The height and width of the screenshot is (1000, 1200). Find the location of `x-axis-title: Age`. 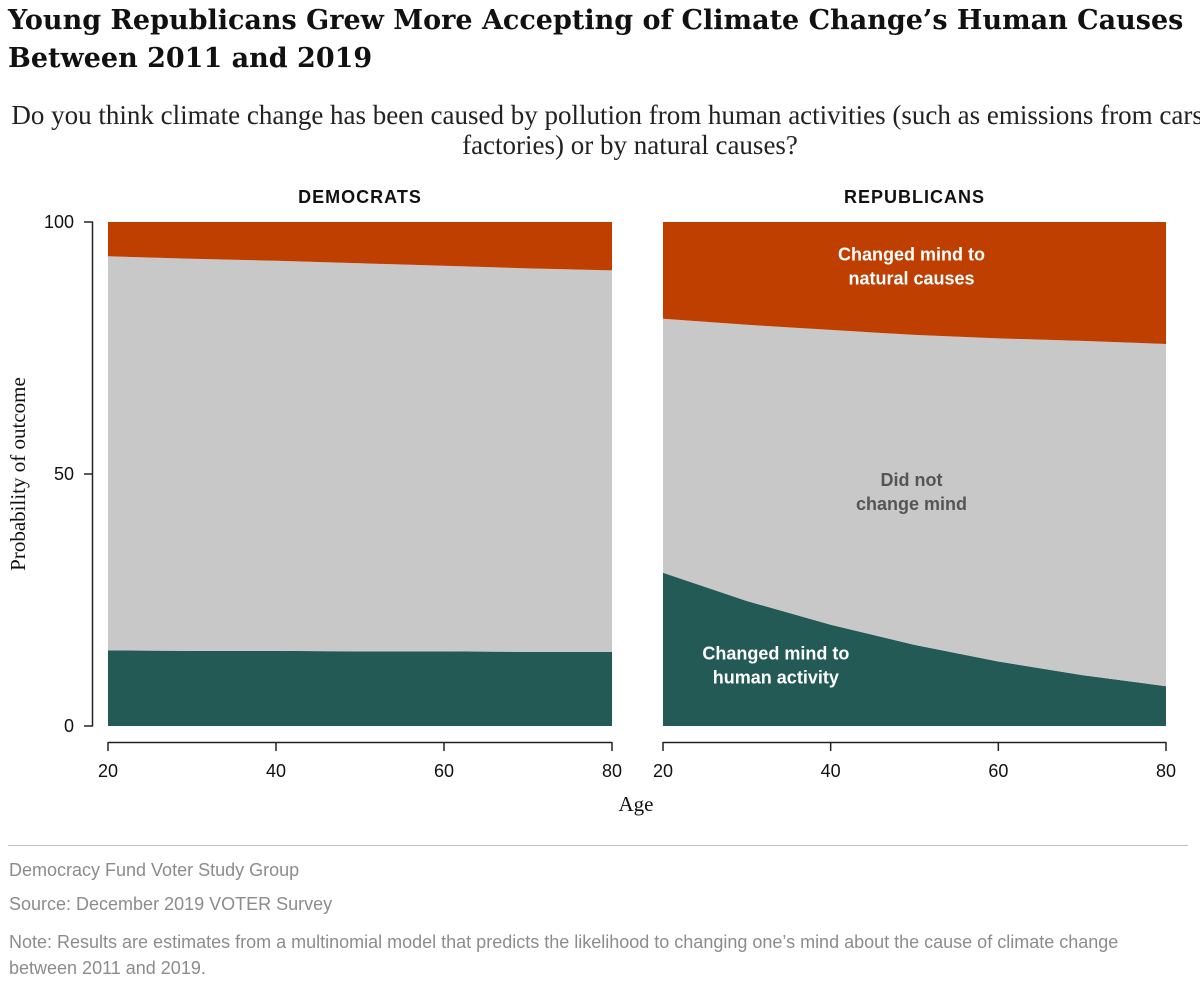

x-axis-title: Age is located at coordinates (636, 804).